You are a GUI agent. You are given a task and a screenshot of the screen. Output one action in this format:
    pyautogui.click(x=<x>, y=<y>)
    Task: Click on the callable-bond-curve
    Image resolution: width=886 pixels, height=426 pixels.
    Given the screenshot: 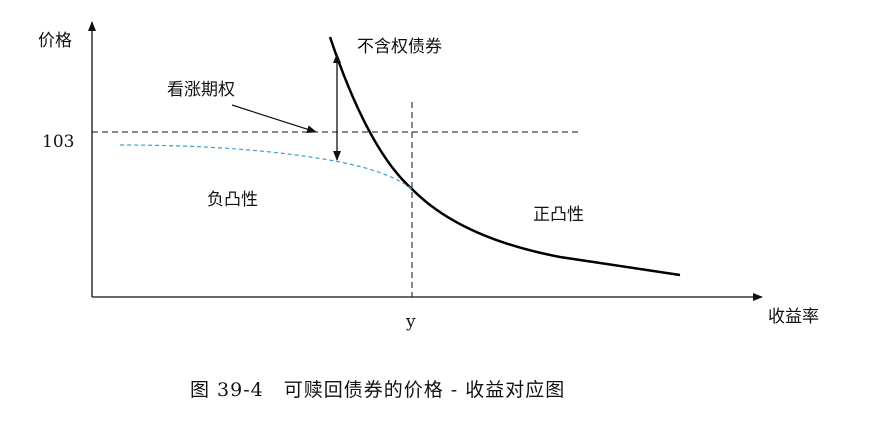 What is the action you would take?
    pyautogui.click(x=266, y=167)
    